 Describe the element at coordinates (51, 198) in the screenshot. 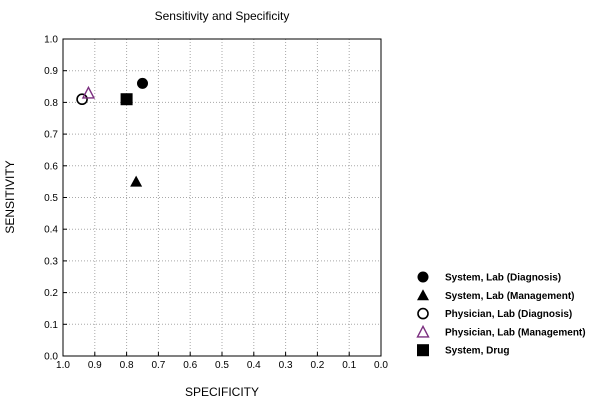

I see `y-tick-label: 0.5` at that location.